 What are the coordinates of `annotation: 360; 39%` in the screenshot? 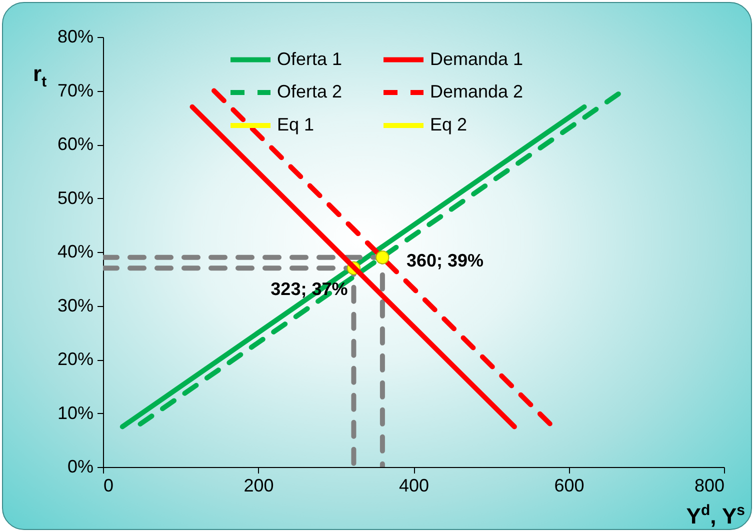 It's located at (445, 260).